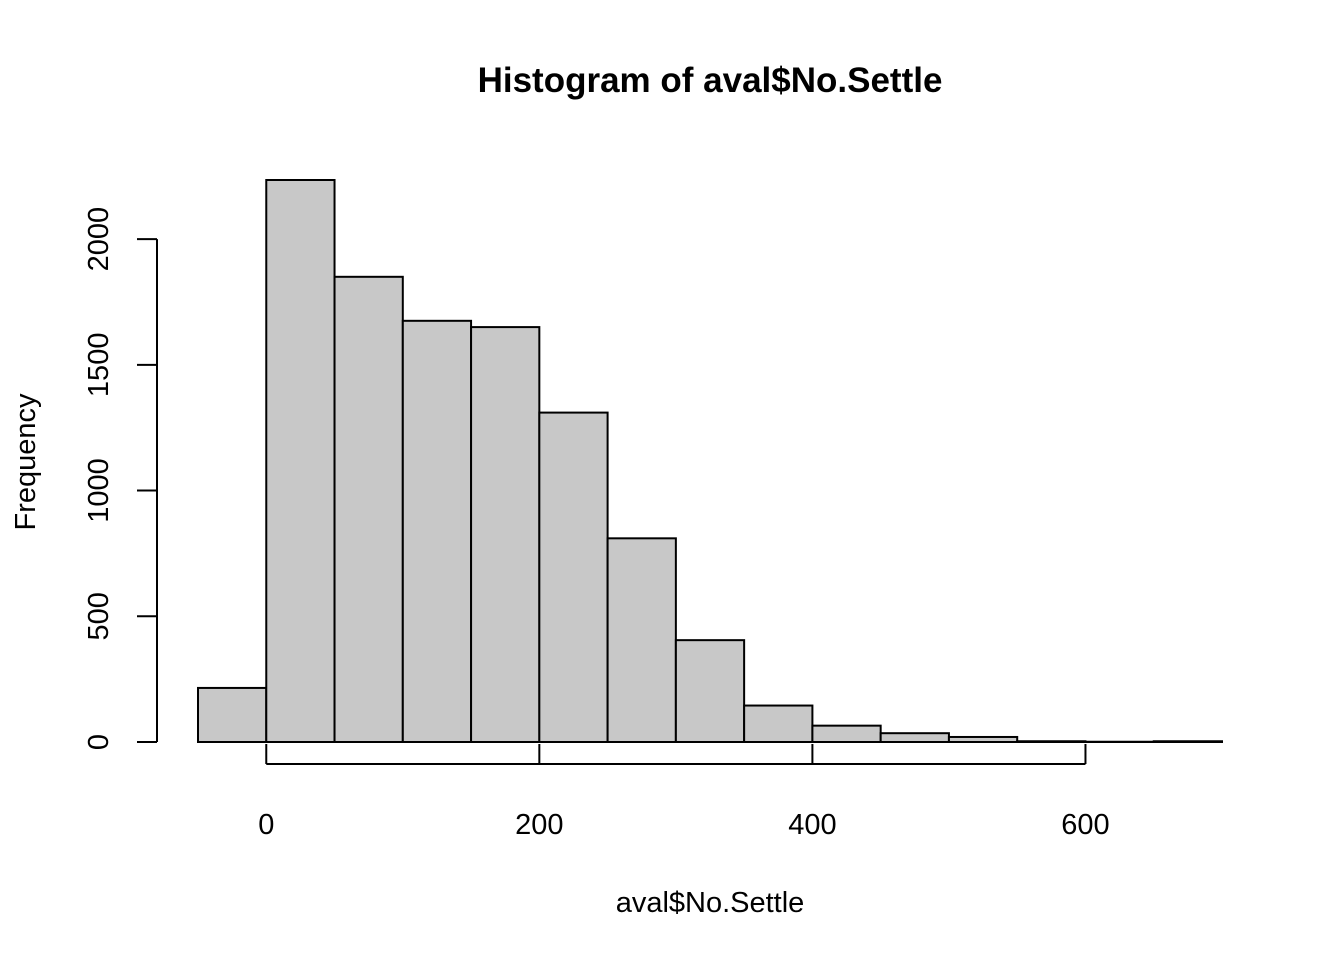  Describe the element at coordinates (99, 490) in the screenshot. I see `y-tick-label: 1000` at that location.